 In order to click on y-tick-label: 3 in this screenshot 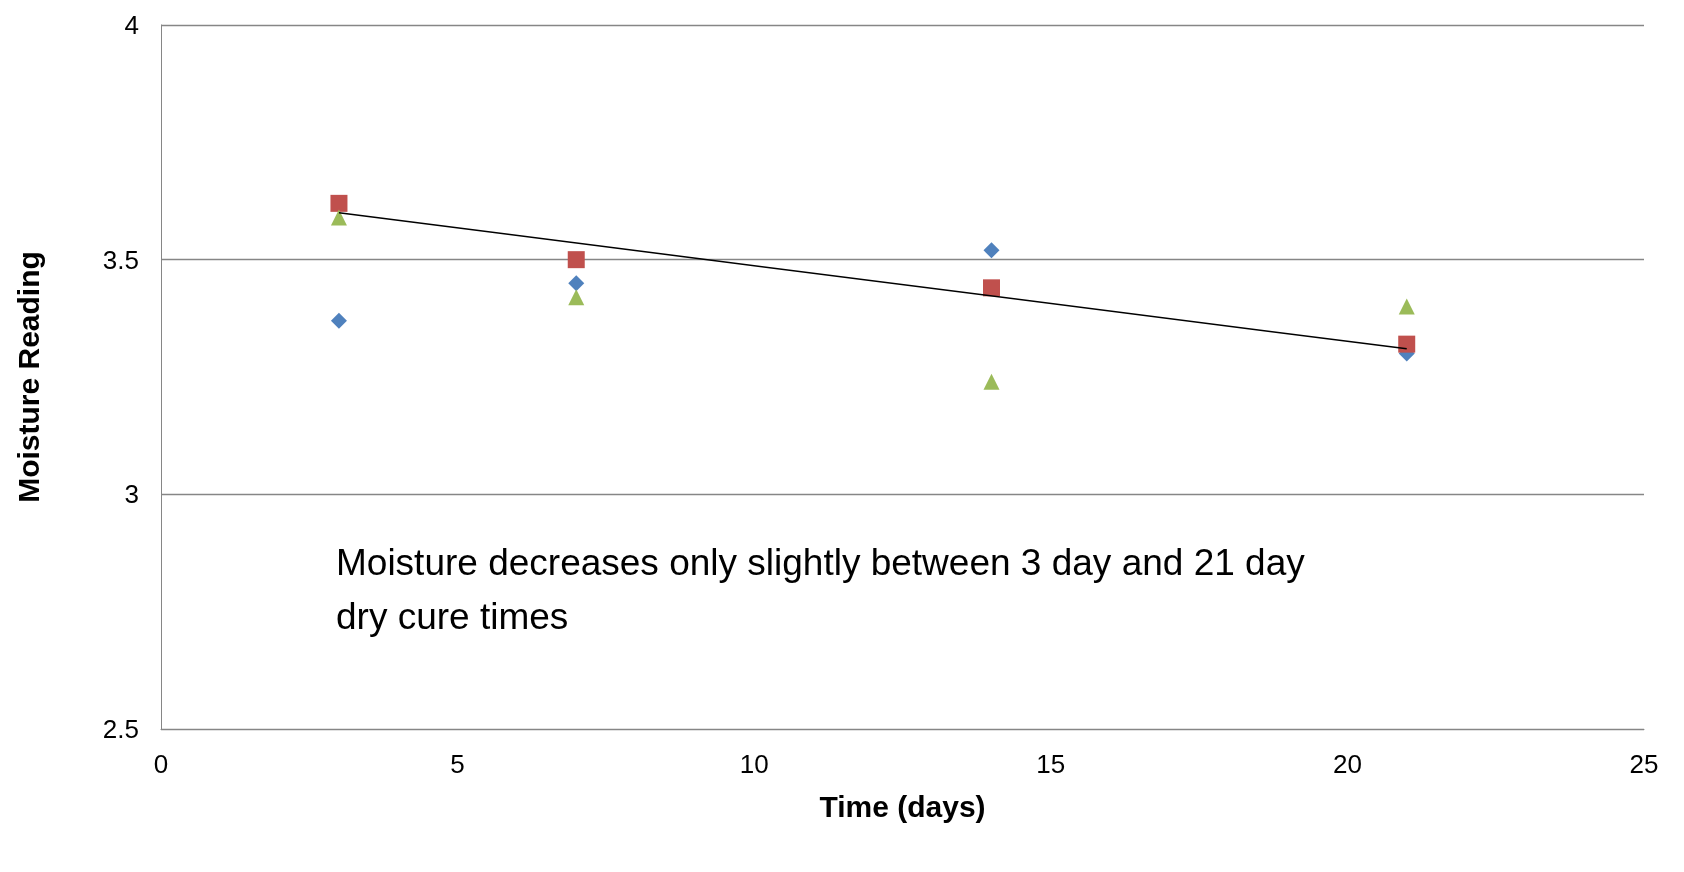, I will do `click(131, 494)`.